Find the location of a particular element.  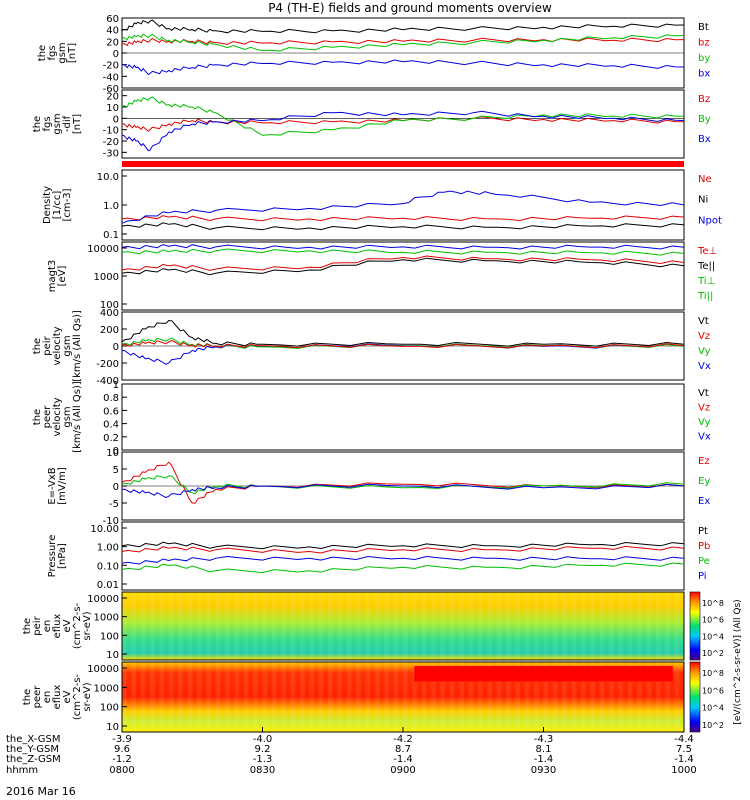

y-tick-label: 10.0 is located at coordinates (108, 177).